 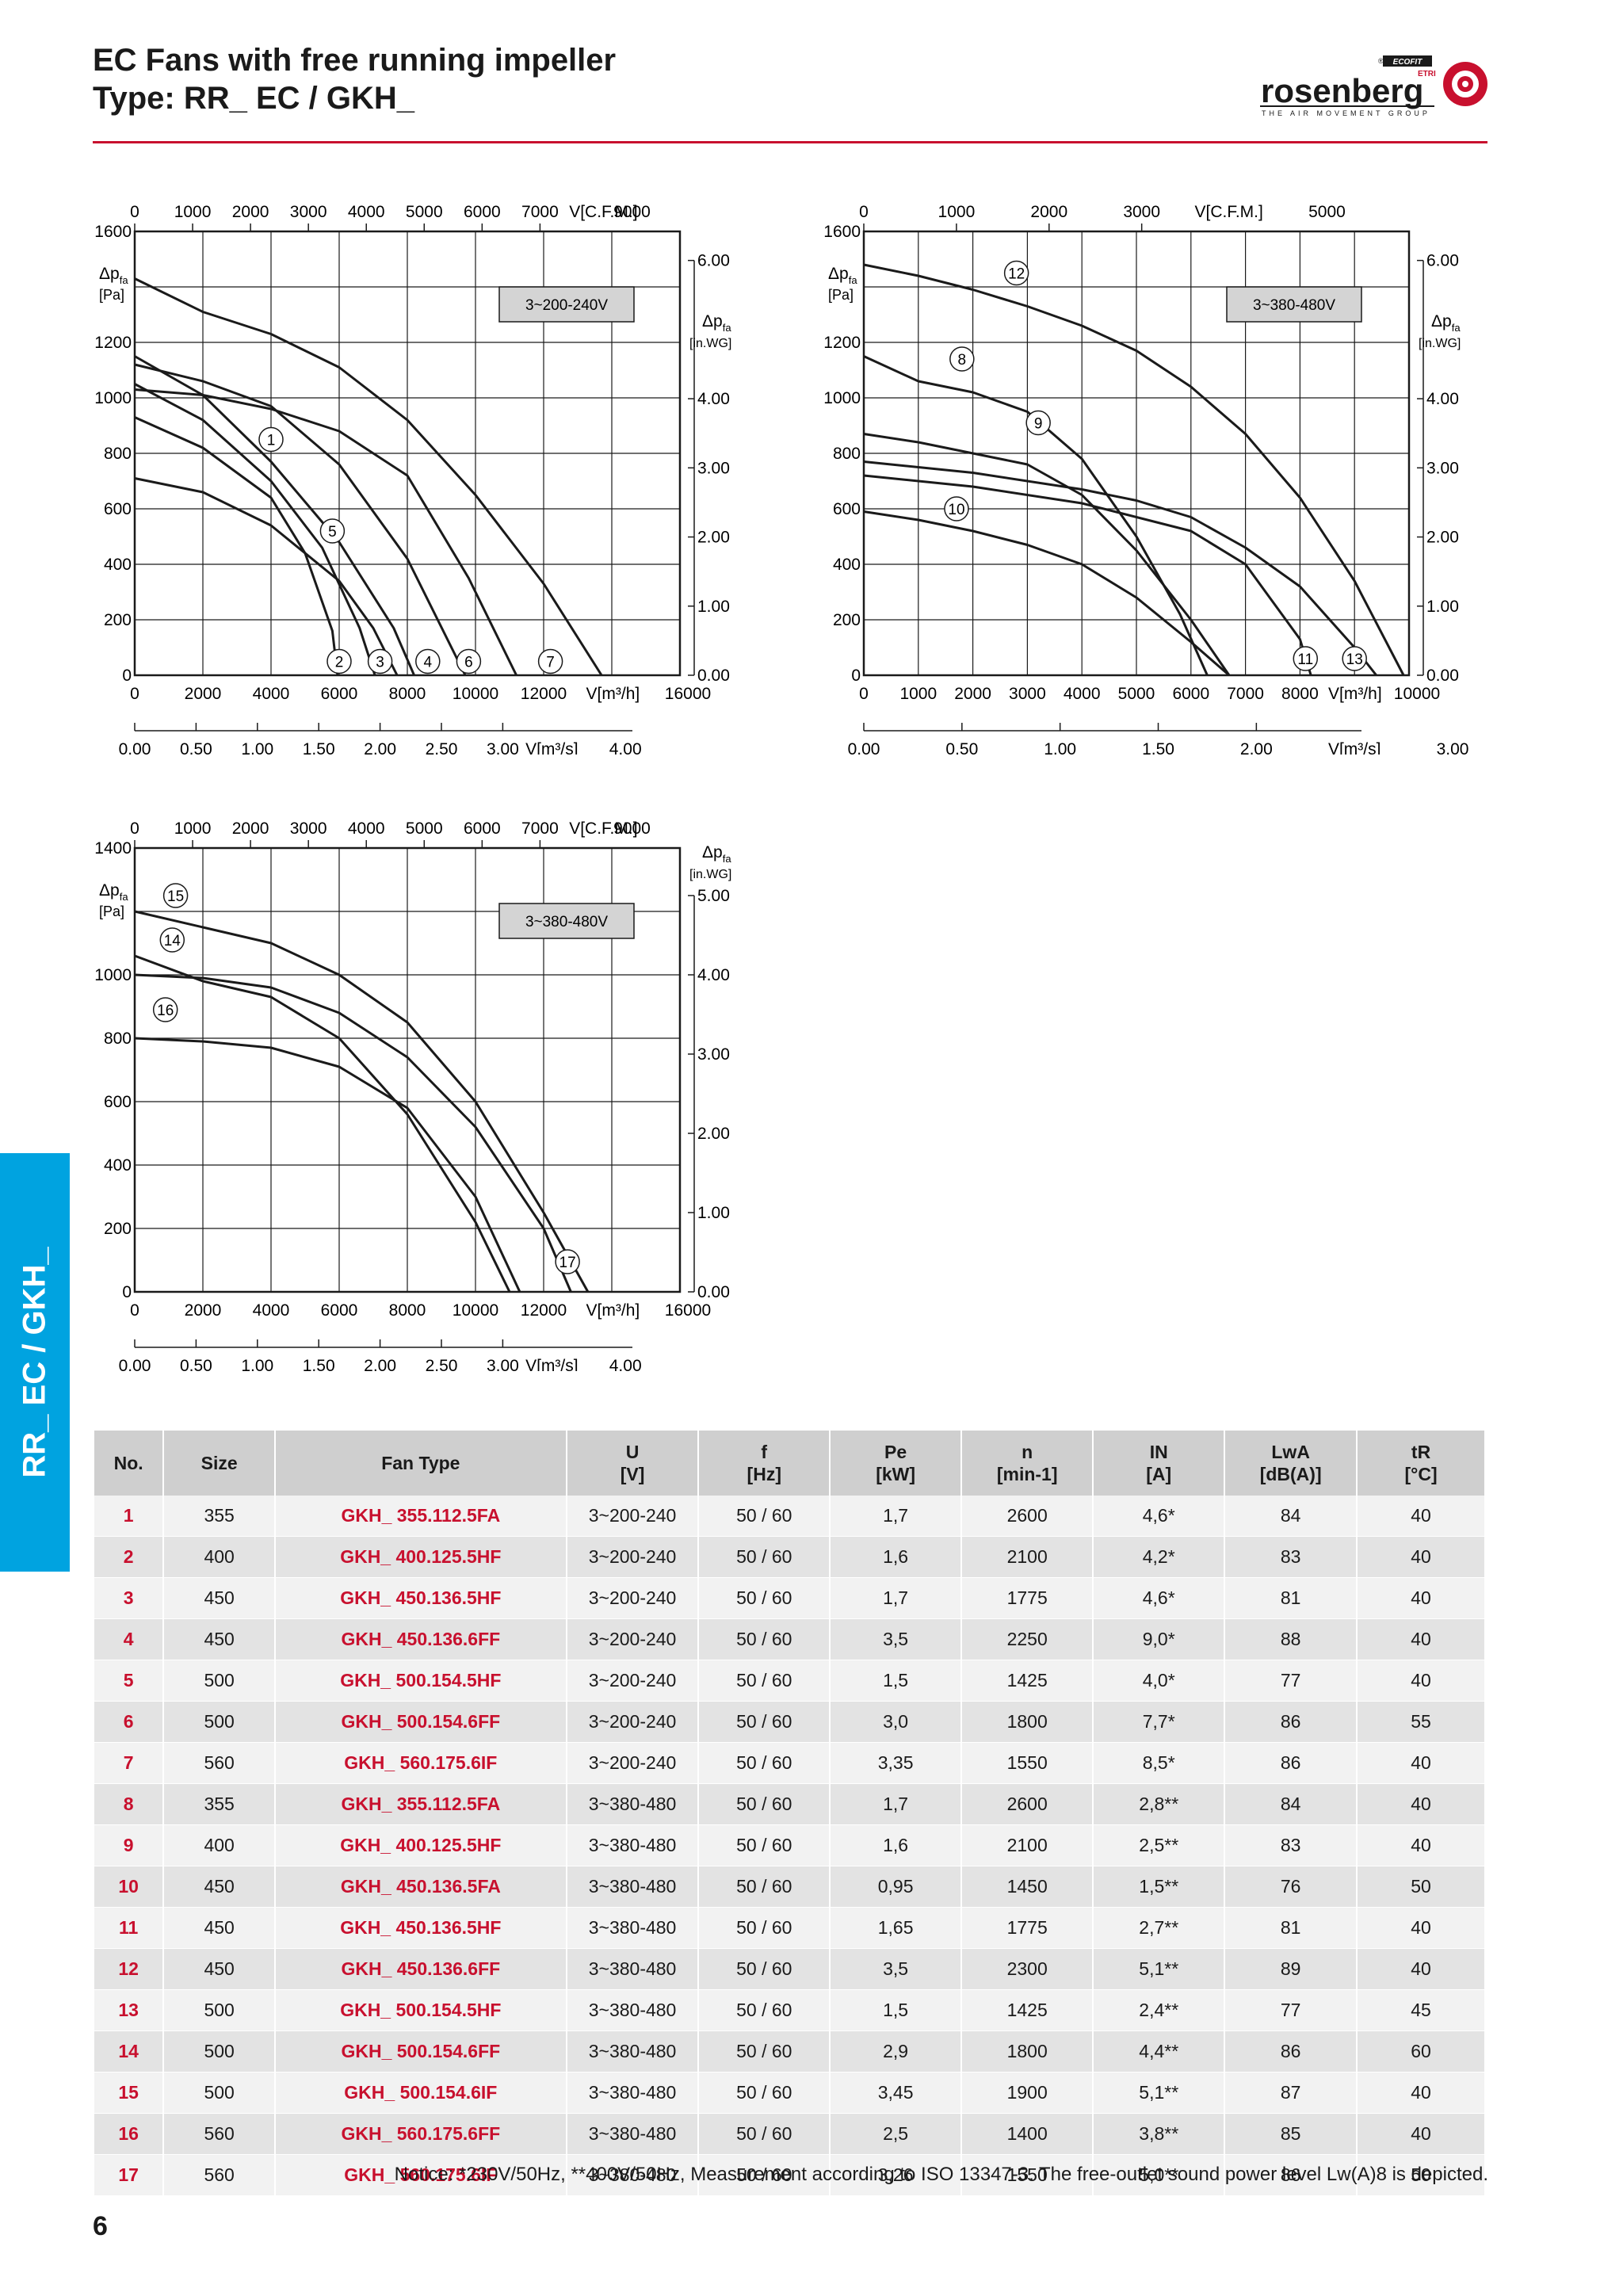 I want to click on table-cell: 50, so click(x=1421, y=1887).